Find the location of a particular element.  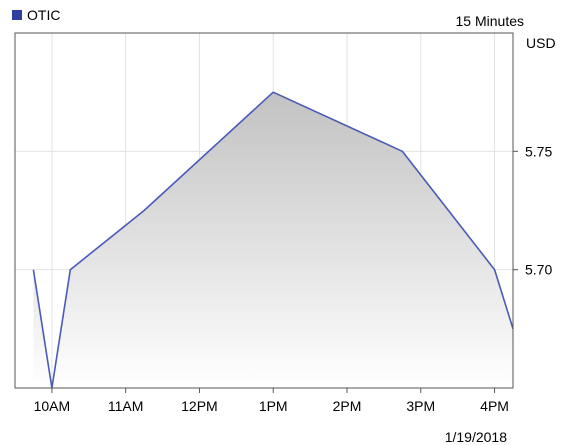

currency-label: USD is located at coordinates (541, 43).